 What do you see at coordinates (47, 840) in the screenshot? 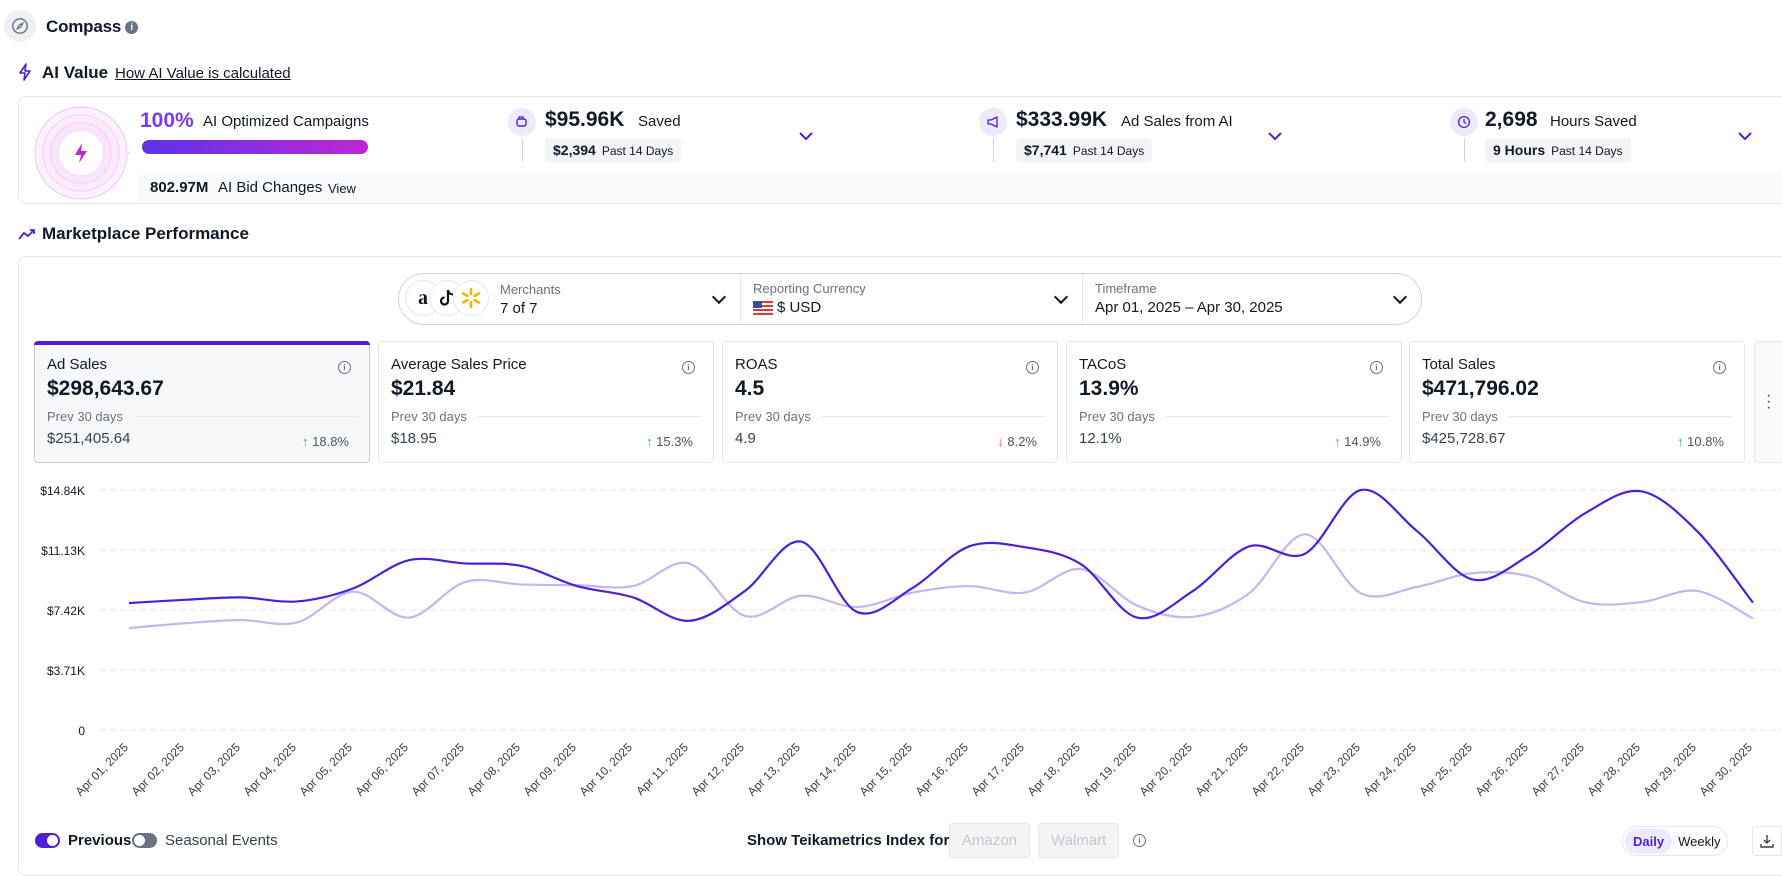
I see `previous-toggle` at bounding box center [47, 840].